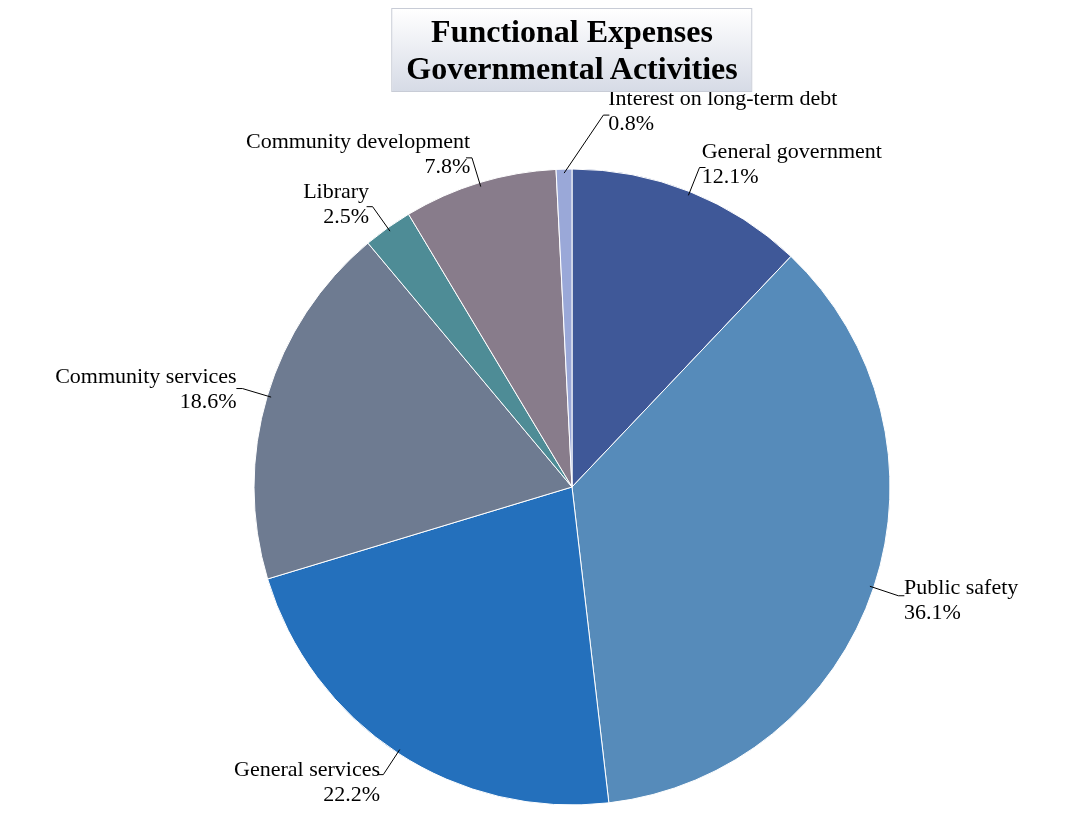  Describe the element at coordinates (336, 190) in the screenshot. I see `slice-label: Library` at that location.